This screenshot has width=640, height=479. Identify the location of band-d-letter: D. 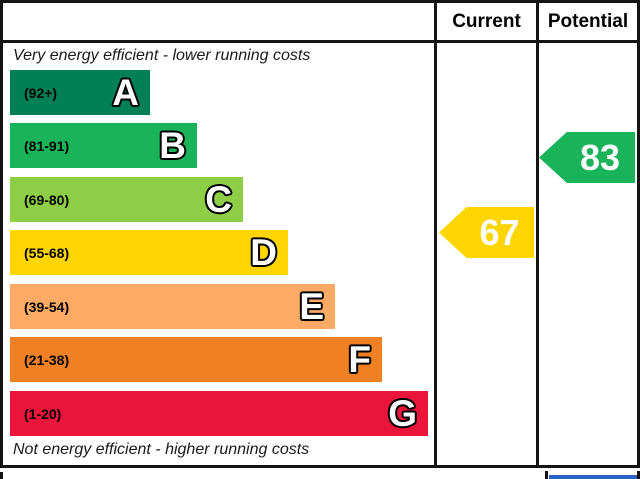
(263, 252).